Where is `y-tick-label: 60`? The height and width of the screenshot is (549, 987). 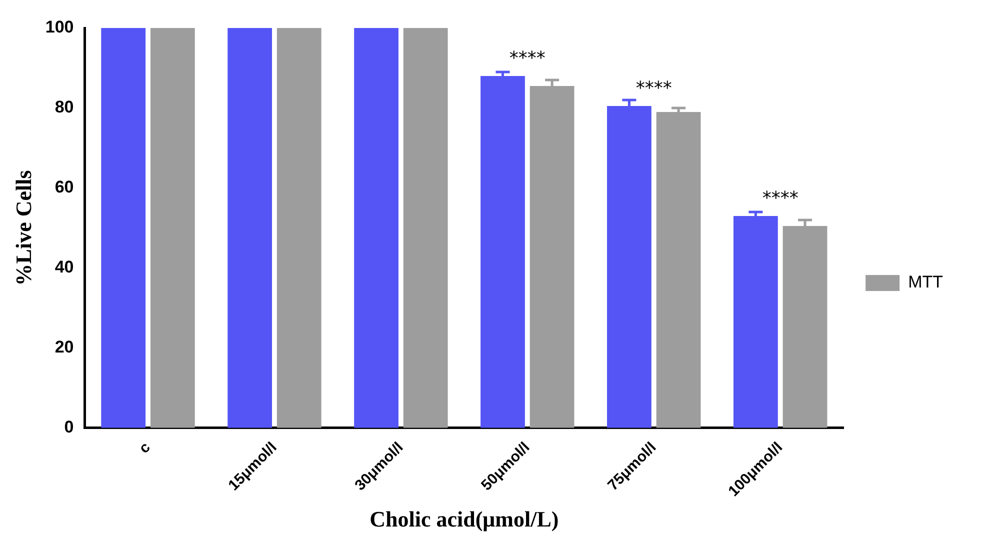
y-tick-label: 60 is located at coordinates (64, 187).